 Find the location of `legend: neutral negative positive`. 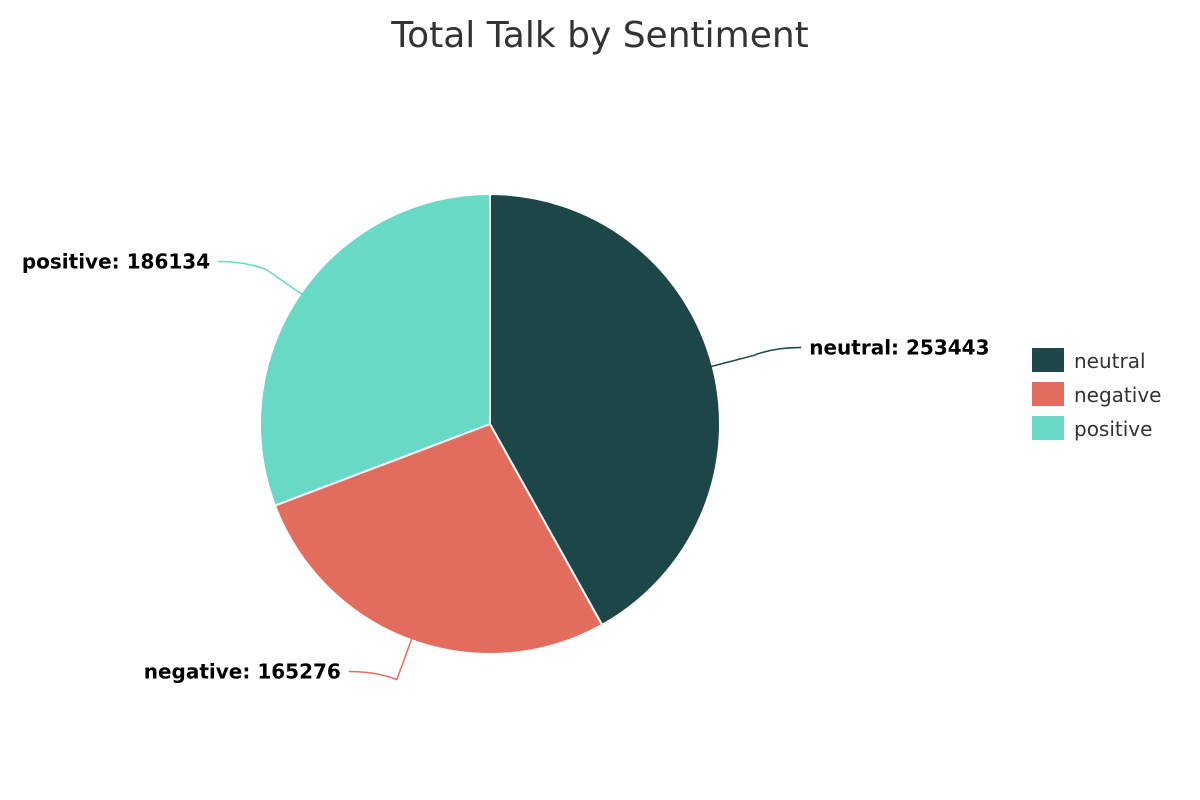

legend: neutral negative positive is located at coordinates (1096, 394).